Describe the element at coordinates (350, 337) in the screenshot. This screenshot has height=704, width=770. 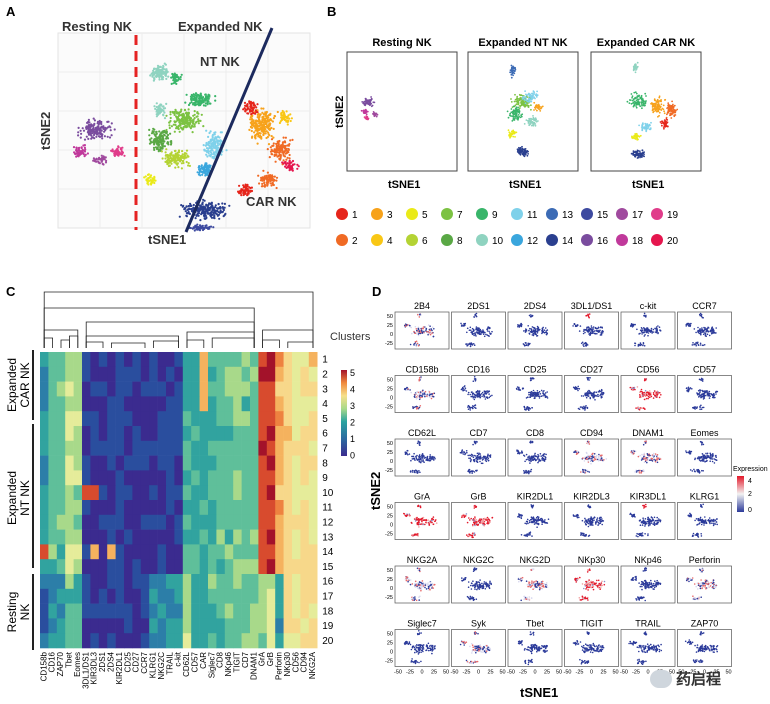
I see `clusters-heading: Clusters` at that location.